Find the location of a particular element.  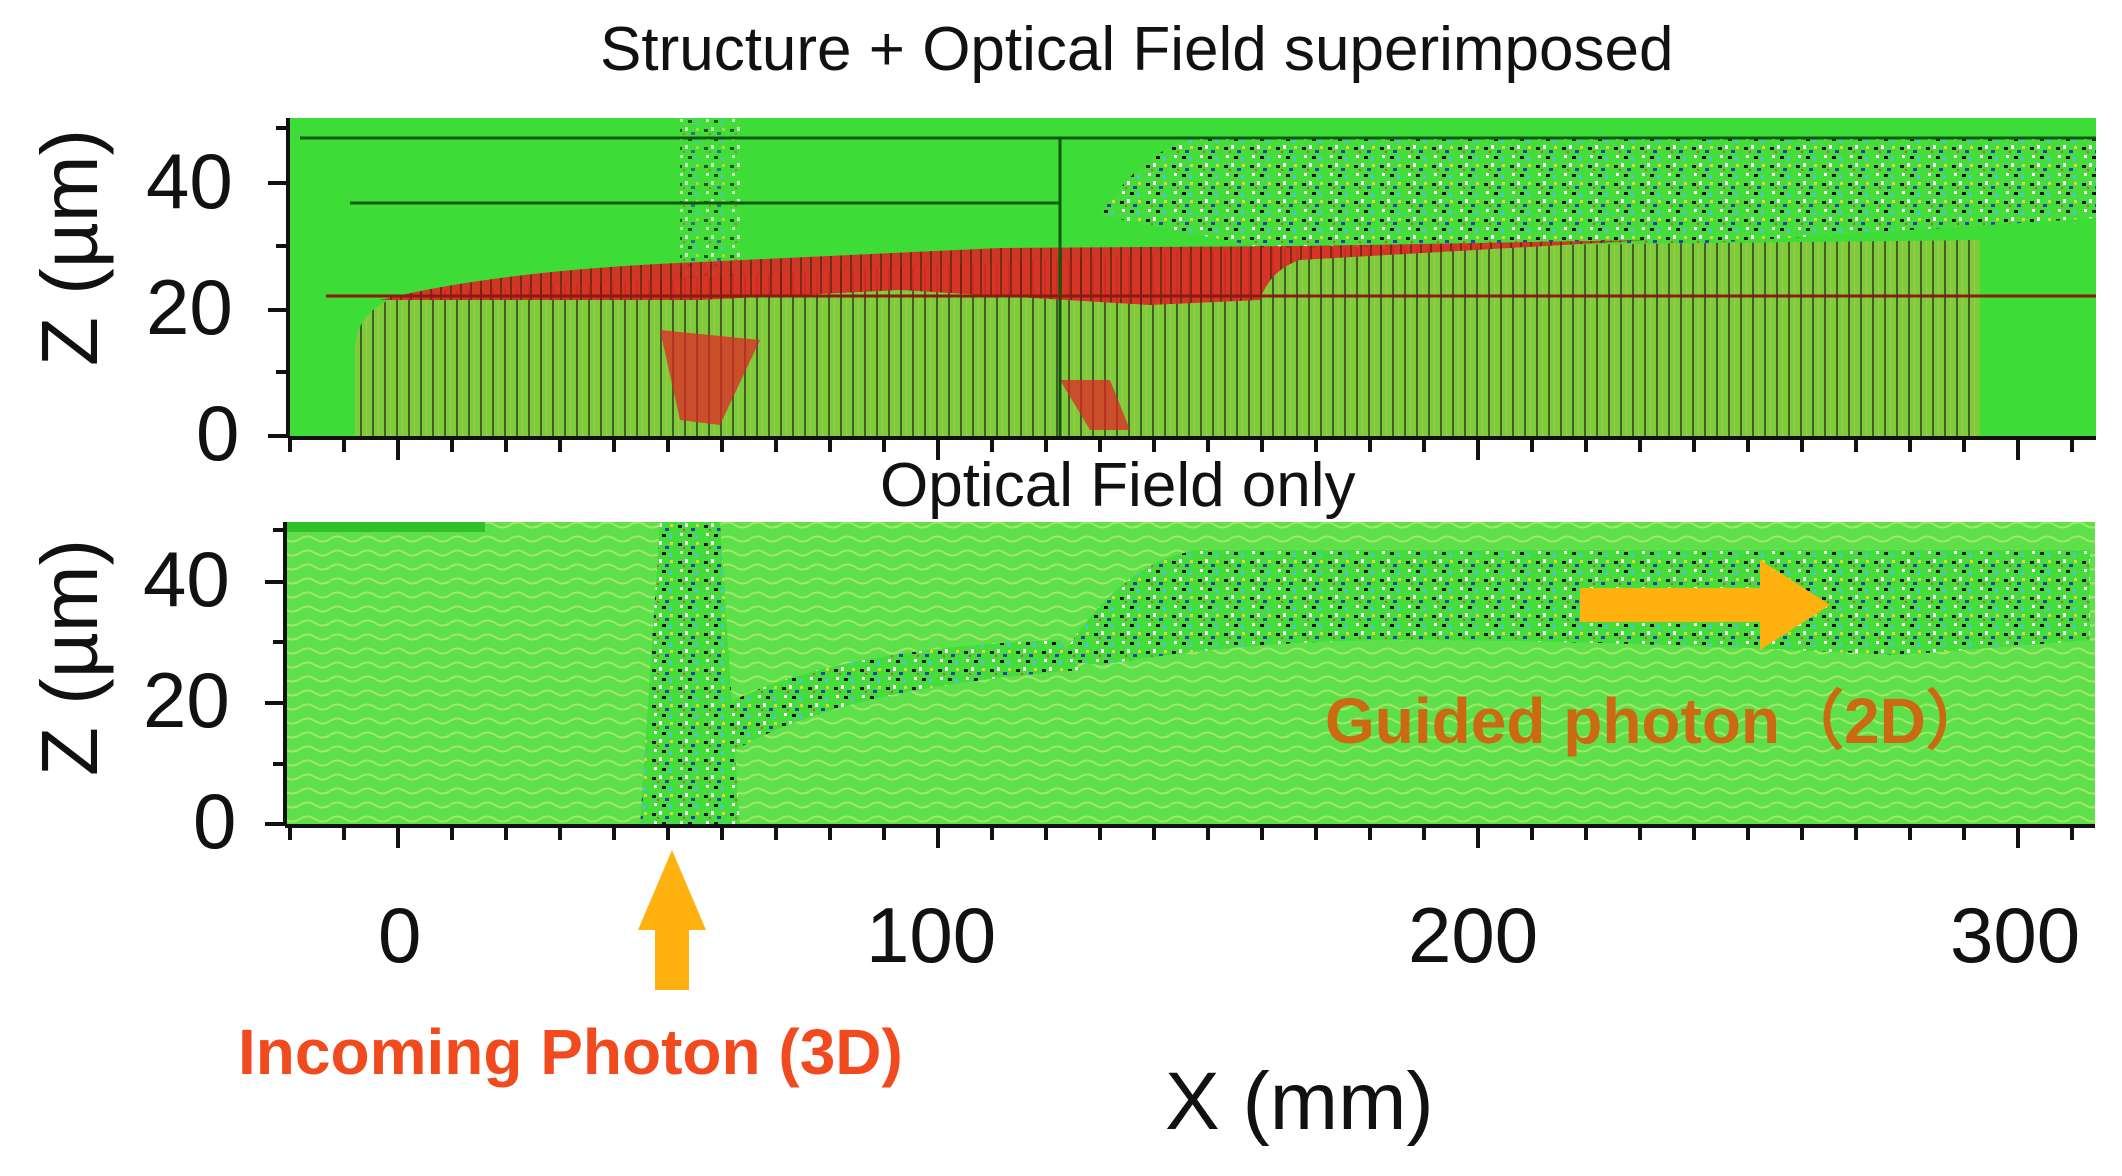

bottom-y-ticks is located at coordinates (275, 677).